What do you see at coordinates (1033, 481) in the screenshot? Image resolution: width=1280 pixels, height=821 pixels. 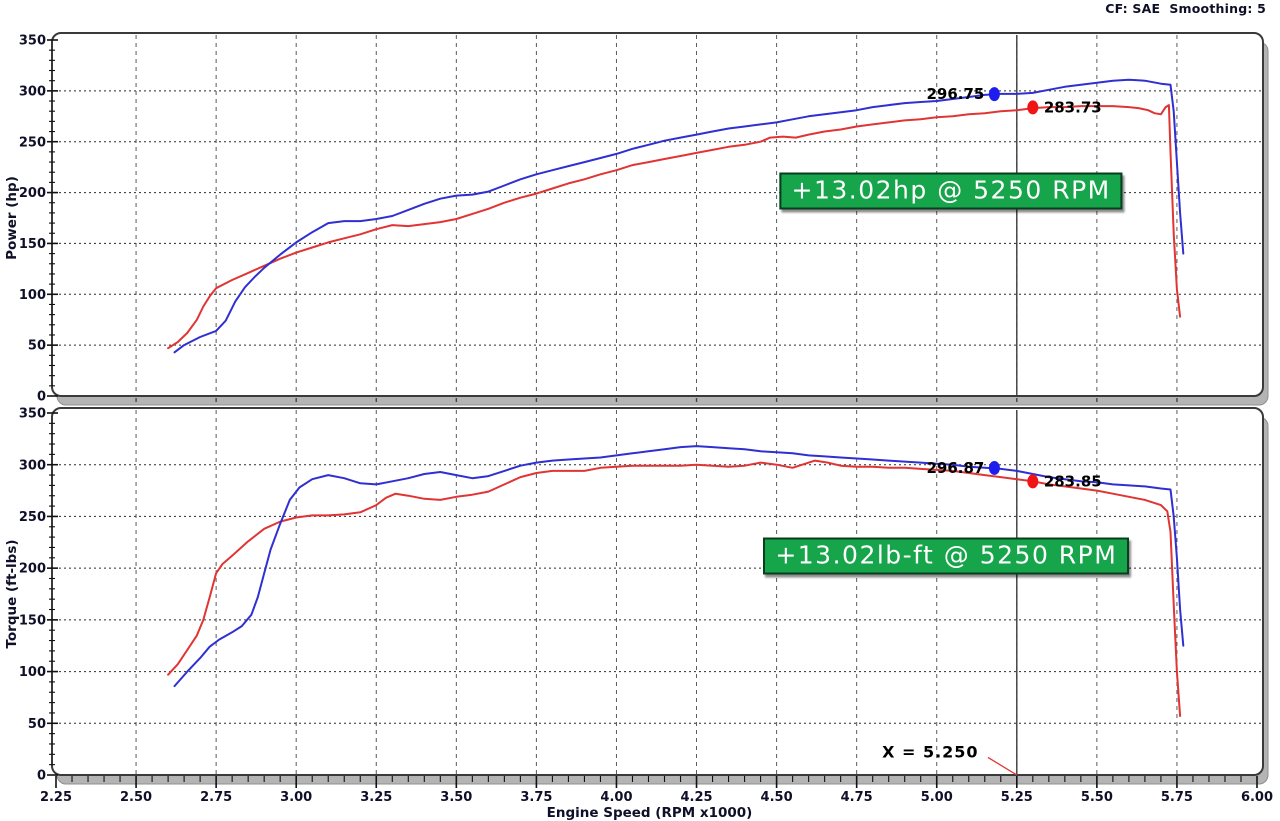 I see `red-torque-cursor-marker` at bounding box center [1033, 481].